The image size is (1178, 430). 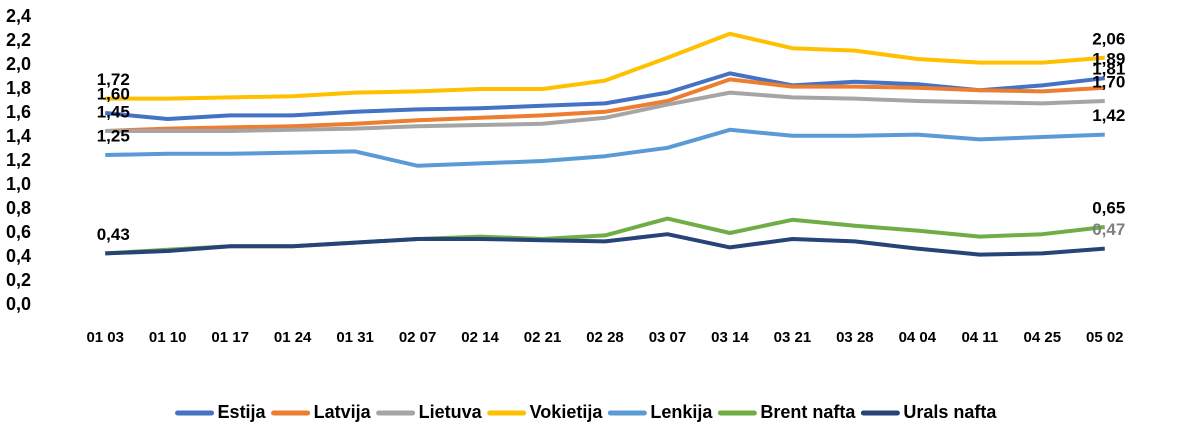 What do you see at coordinates (113, 135) in the screenshot?
I see `value-label: 1,25` at bounding box center [113, 135].